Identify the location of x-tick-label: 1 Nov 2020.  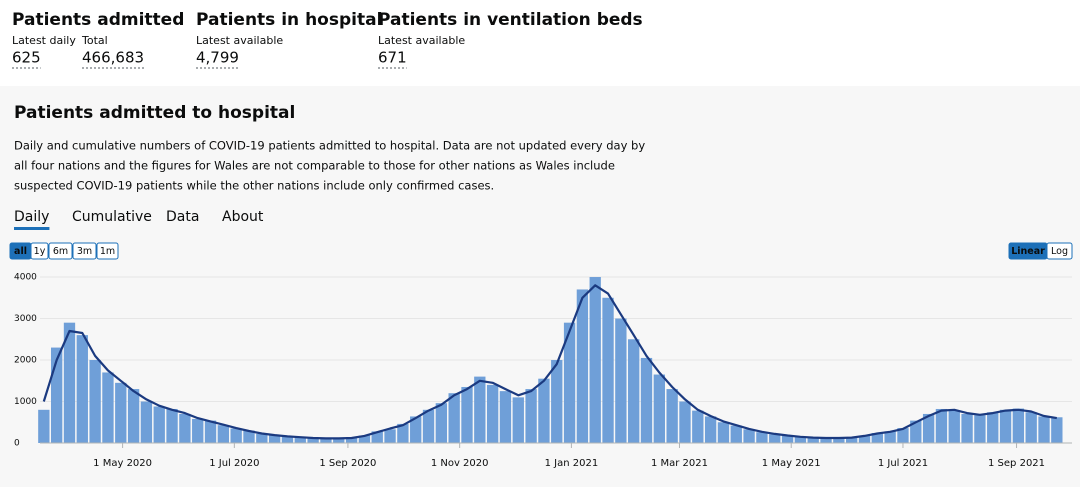
(460, 463).